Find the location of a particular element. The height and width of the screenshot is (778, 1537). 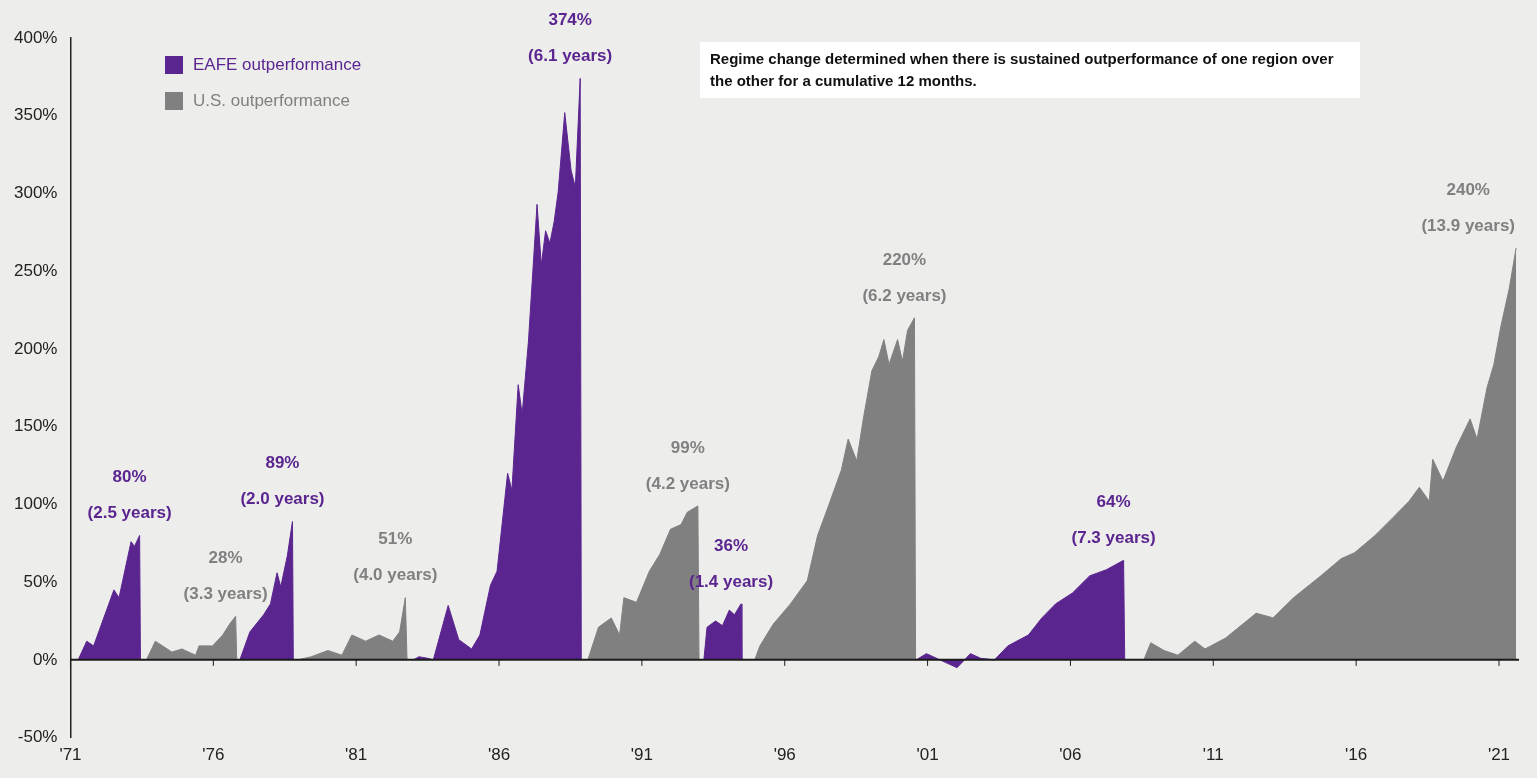

annotation: 64% (7.3 years) is located at coordinates (1113, 520).